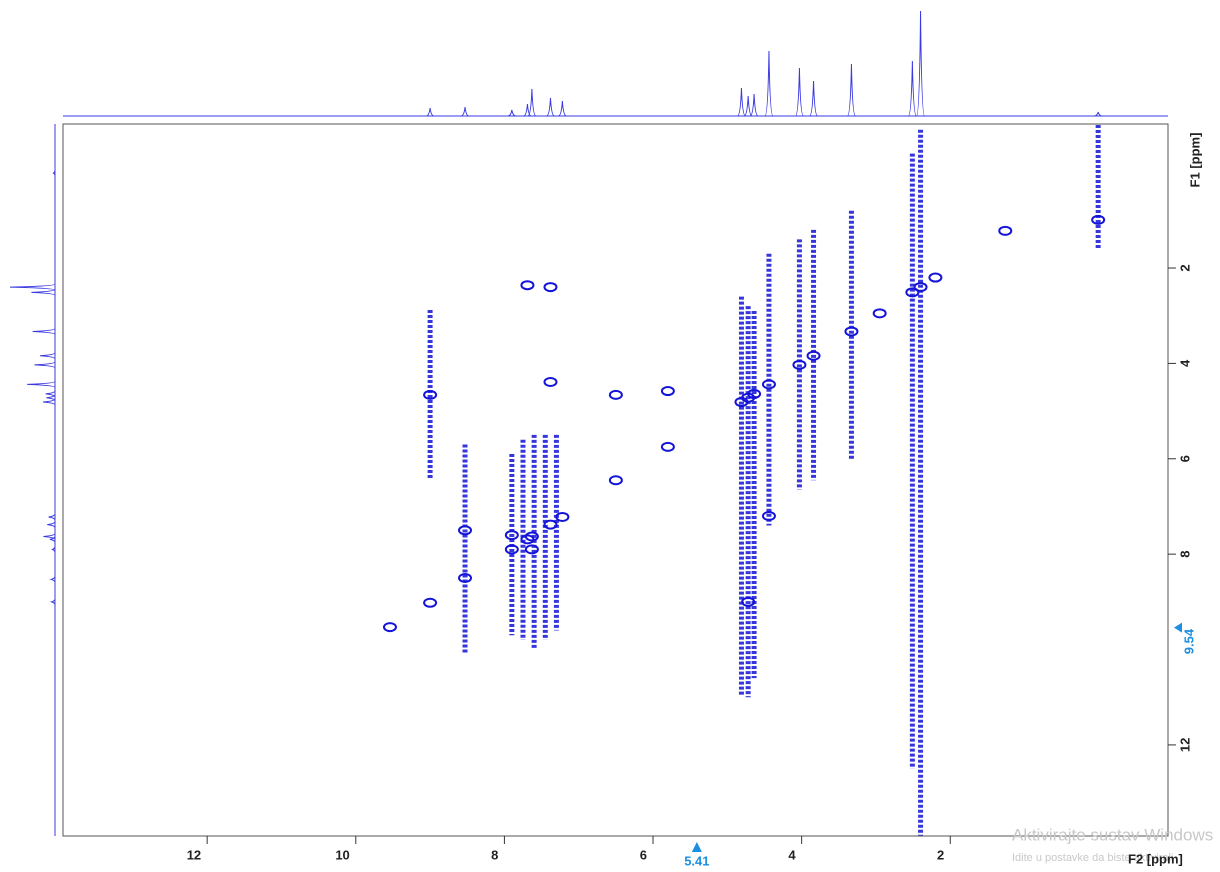 This screenshot has height=872, width=1220. Describe the element at coordinates (1092, 858) in the screenshot. I see `watermark: Idite u postavke da biste aktivirali` at that location.